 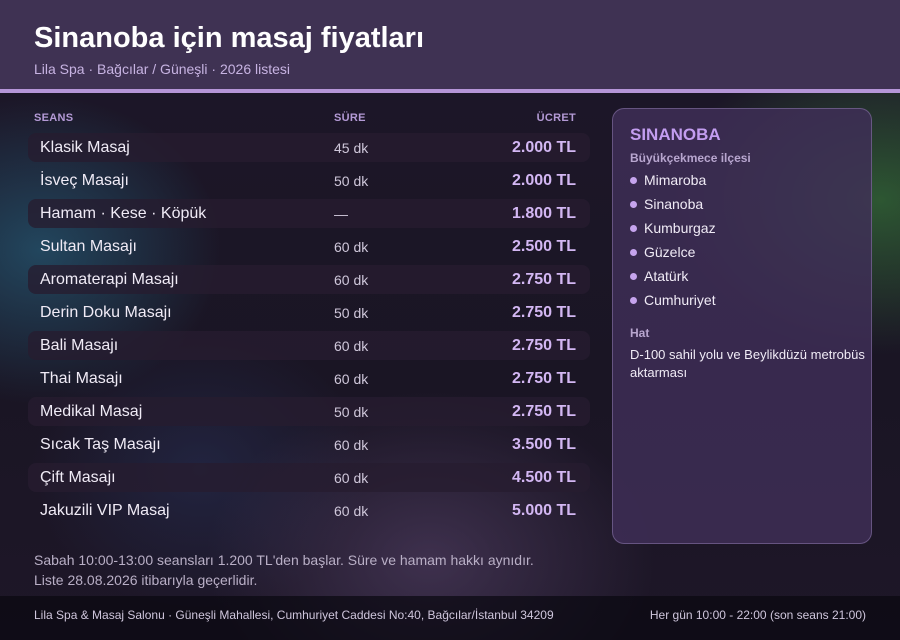 What do you see at coordinates (757, 615) in the screenshot?
I see `opening-hours: Her gün 10:00 - 22:00 (son seans 21:00)` at bounding box center [757, 615].